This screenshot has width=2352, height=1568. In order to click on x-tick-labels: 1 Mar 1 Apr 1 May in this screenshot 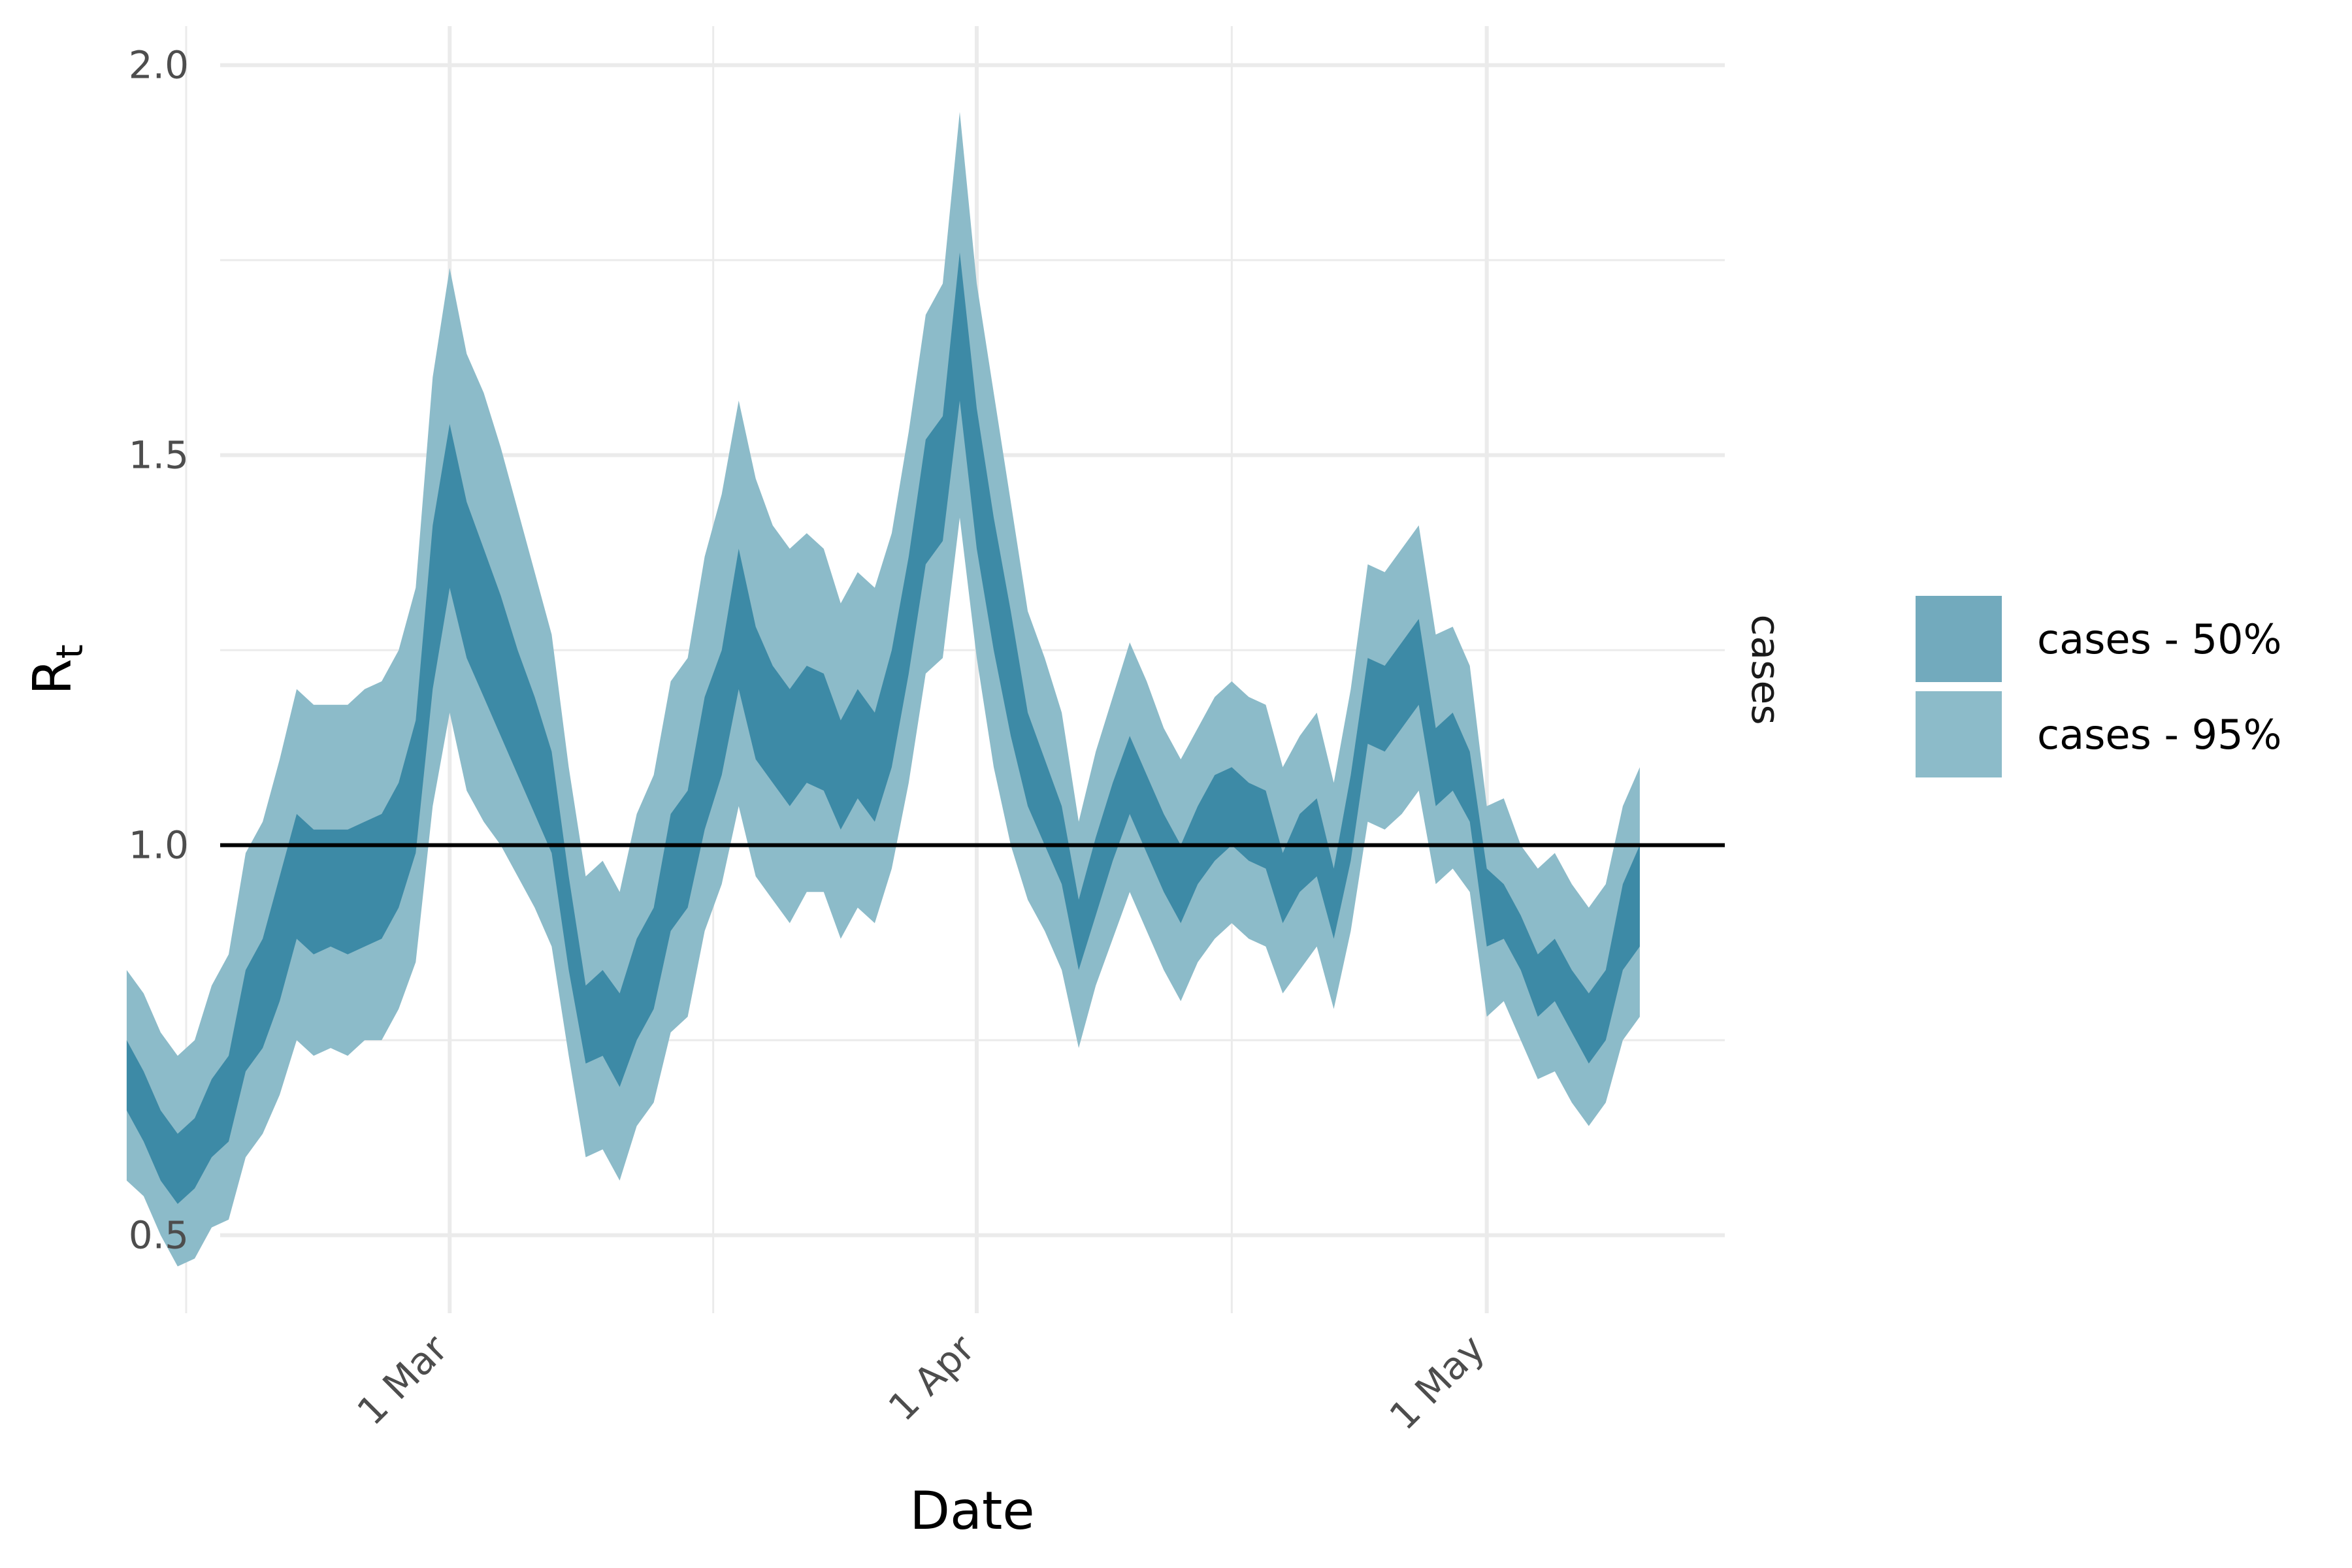, I will do `click(921, 1382)`.